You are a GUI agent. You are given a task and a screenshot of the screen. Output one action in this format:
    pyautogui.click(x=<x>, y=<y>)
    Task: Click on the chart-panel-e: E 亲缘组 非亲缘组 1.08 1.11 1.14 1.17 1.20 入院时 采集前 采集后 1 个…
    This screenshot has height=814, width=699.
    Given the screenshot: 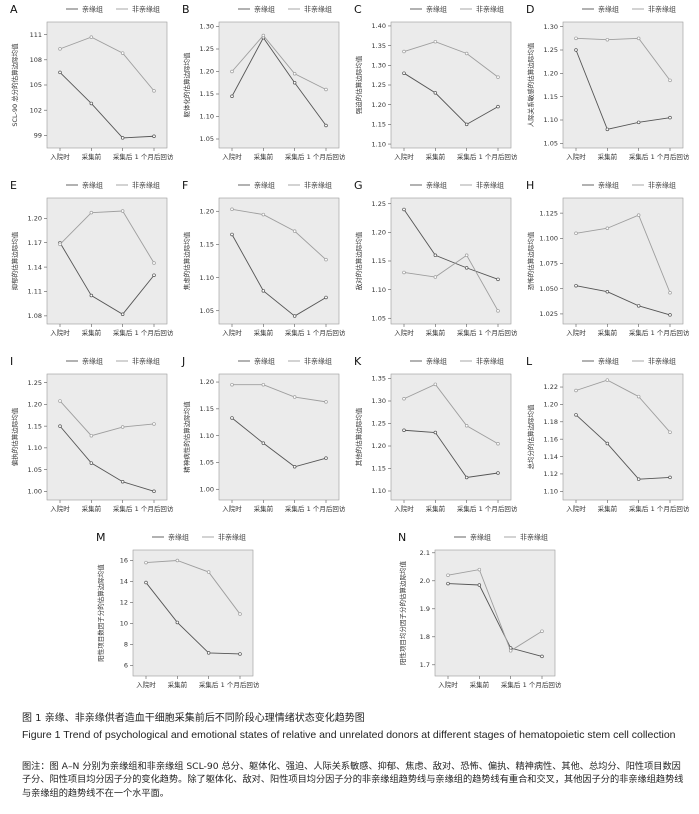 What is the action you would take?
    pyautogui.click(x=92, y=258)
    